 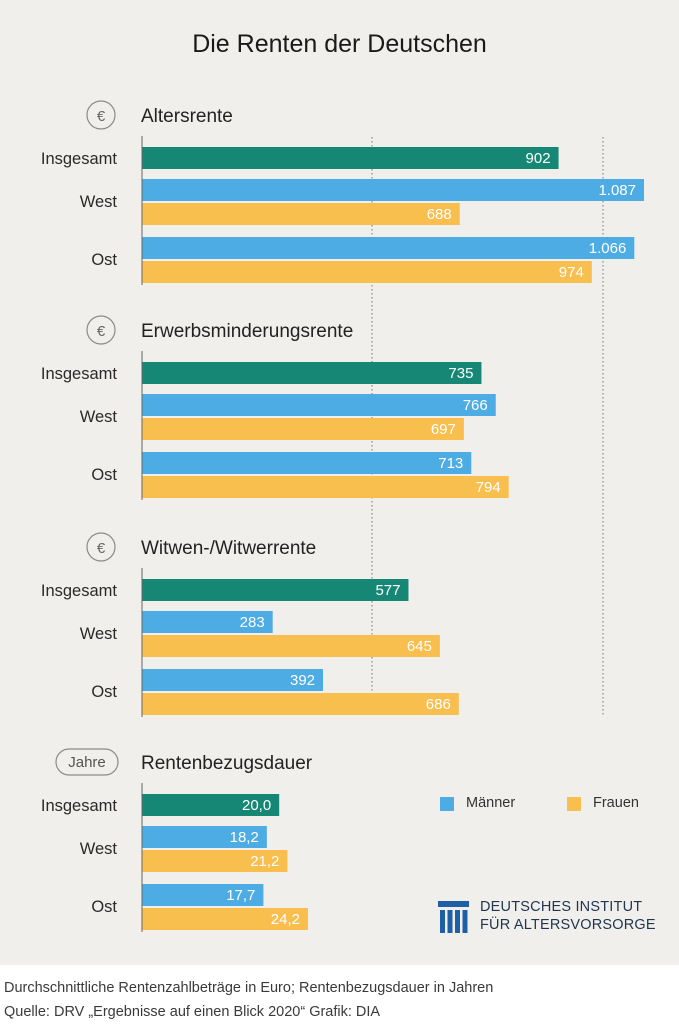 I want to click on witwen-witwerrente-section-title: Witwen-/Witwerrente, so click(x=228, y=548).